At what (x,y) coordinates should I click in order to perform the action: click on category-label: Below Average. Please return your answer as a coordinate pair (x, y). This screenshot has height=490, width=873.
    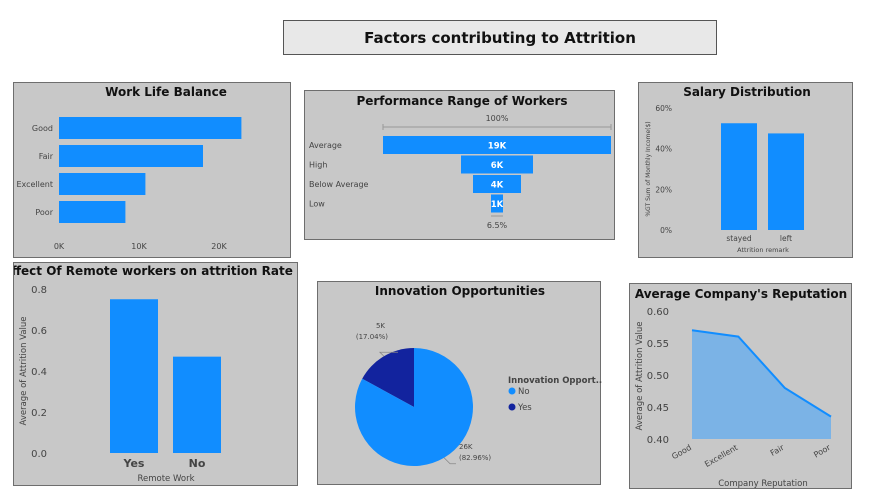
    Looking at the image, I should click on (339, 184).